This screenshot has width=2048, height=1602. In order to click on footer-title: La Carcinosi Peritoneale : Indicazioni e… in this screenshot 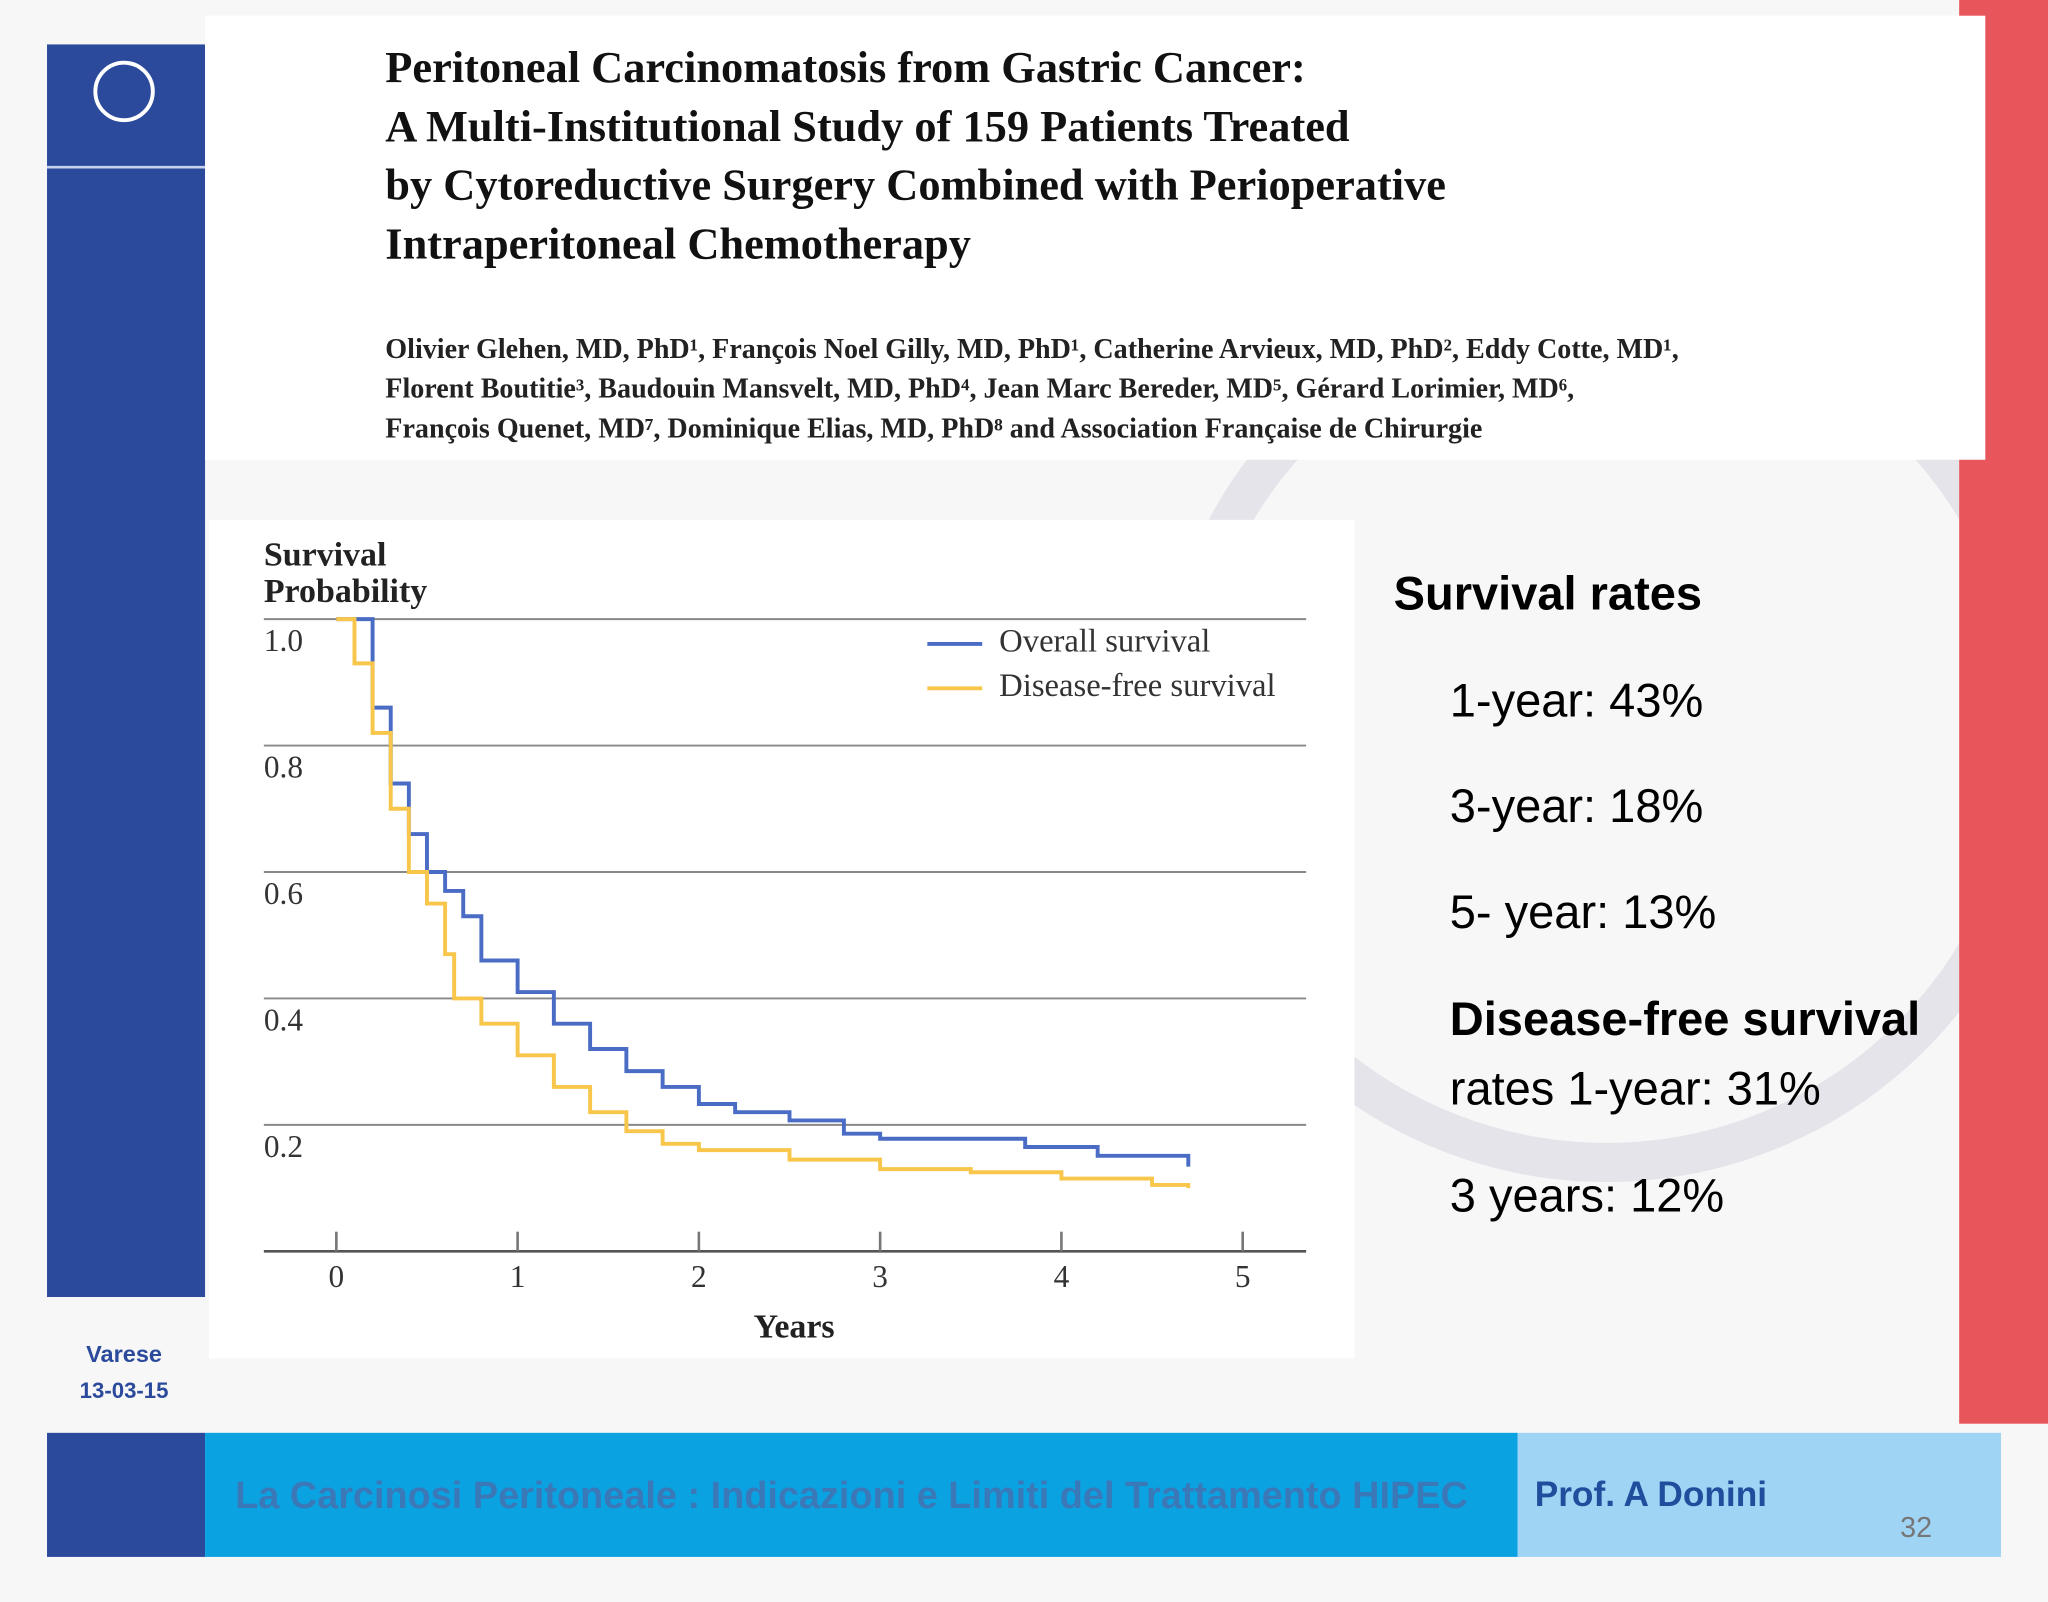, I will do `click(851, 1496)`.